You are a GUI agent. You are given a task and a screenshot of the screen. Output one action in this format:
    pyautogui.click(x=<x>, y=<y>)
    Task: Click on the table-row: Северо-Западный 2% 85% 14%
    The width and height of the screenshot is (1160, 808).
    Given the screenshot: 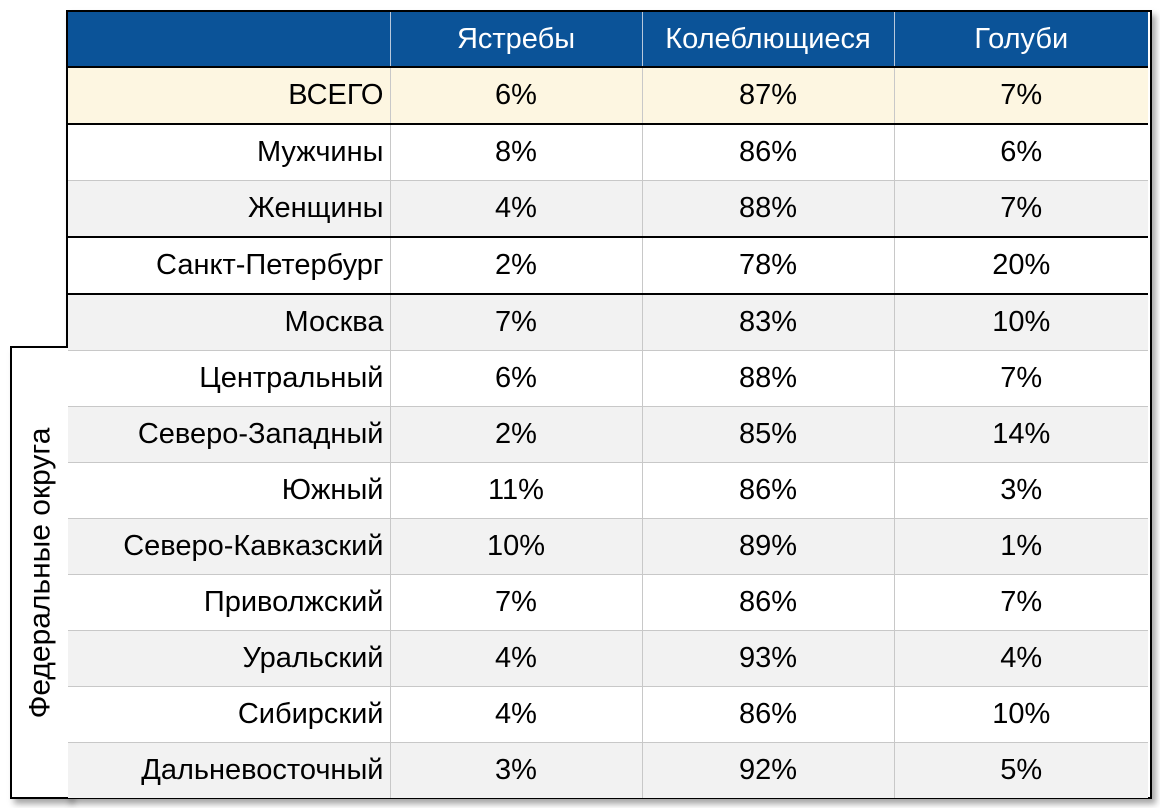 What is the action you would take?
    pyautogui.click(x=608, y=434)
    